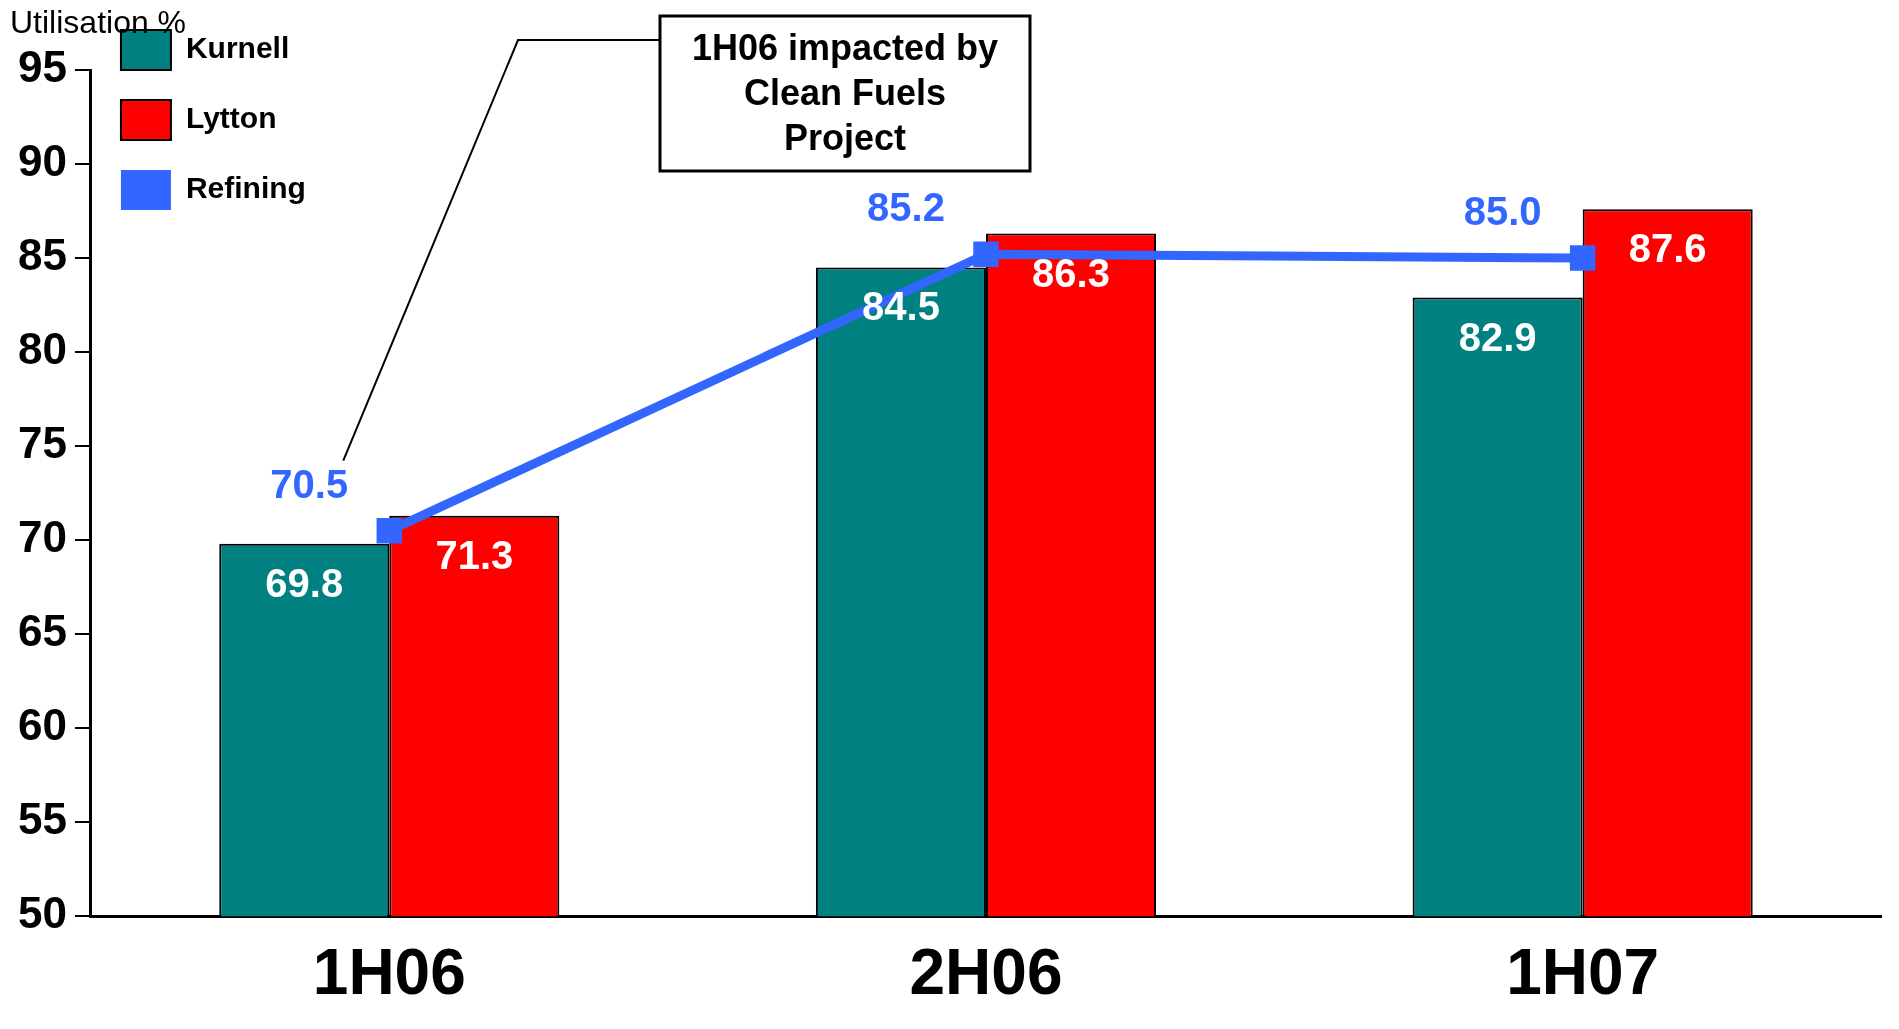  Describe the element at coordinates (231, 118) in the screenshot. I see `legend-label: Lytton` at that location.